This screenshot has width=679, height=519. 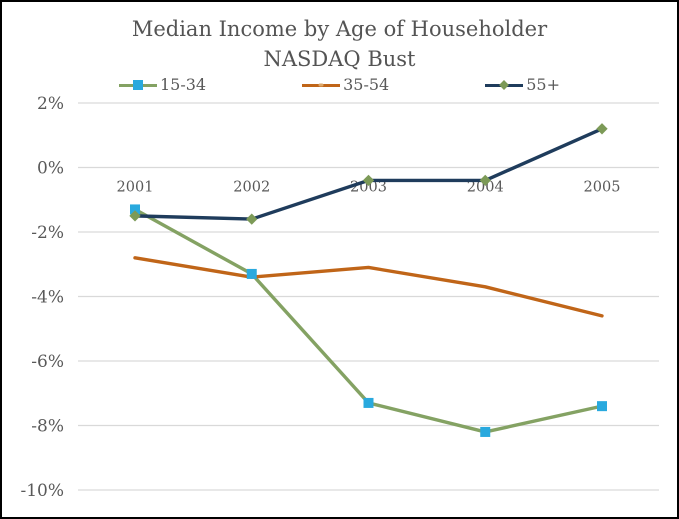 I want to click on legend-label: 15-34, so click(x=183, y=84).